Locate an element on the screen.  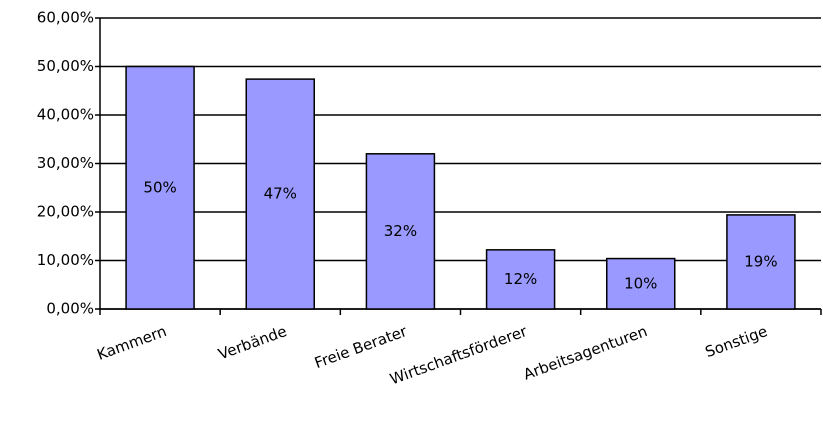
x-tick-label: Arbeitsagenturen is located at coordinates (585, 353).